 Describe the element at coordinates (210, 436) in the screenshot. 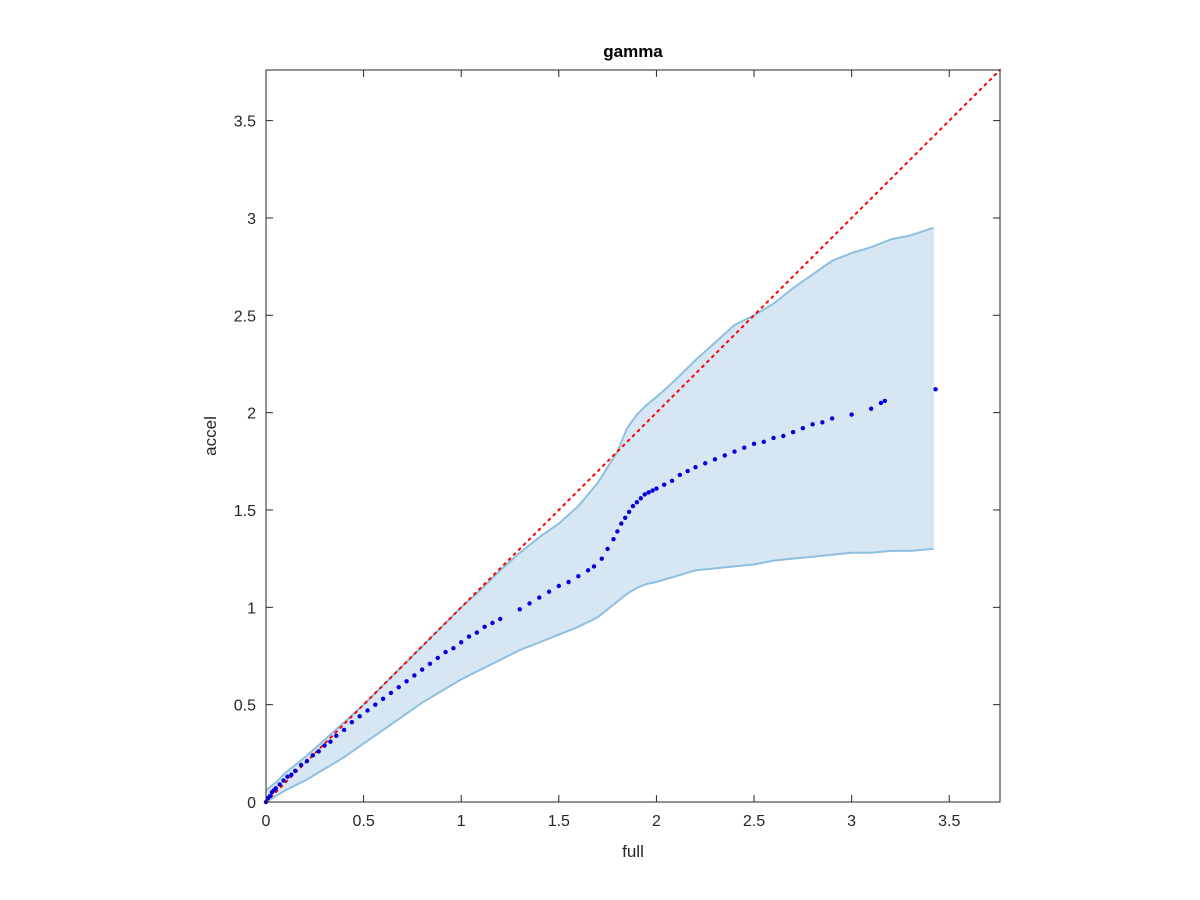

I see `y-axis-label: accel` at that location.